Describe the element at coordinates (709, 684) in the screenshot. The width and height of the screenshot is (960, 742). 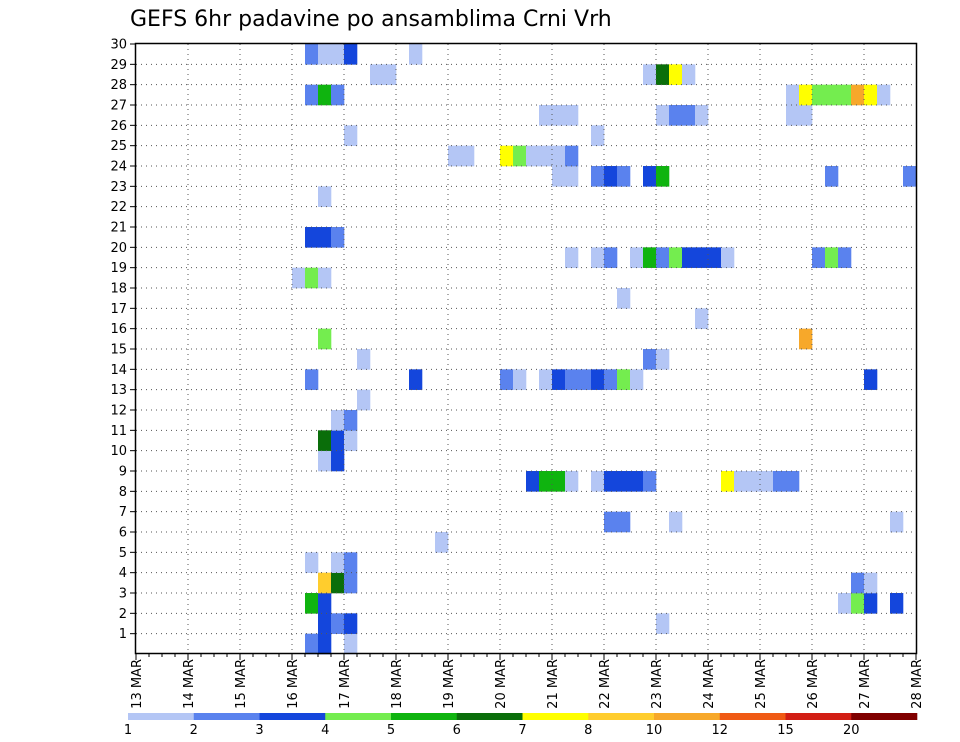
I see `x-tick-label: 24 MAR` at that location.